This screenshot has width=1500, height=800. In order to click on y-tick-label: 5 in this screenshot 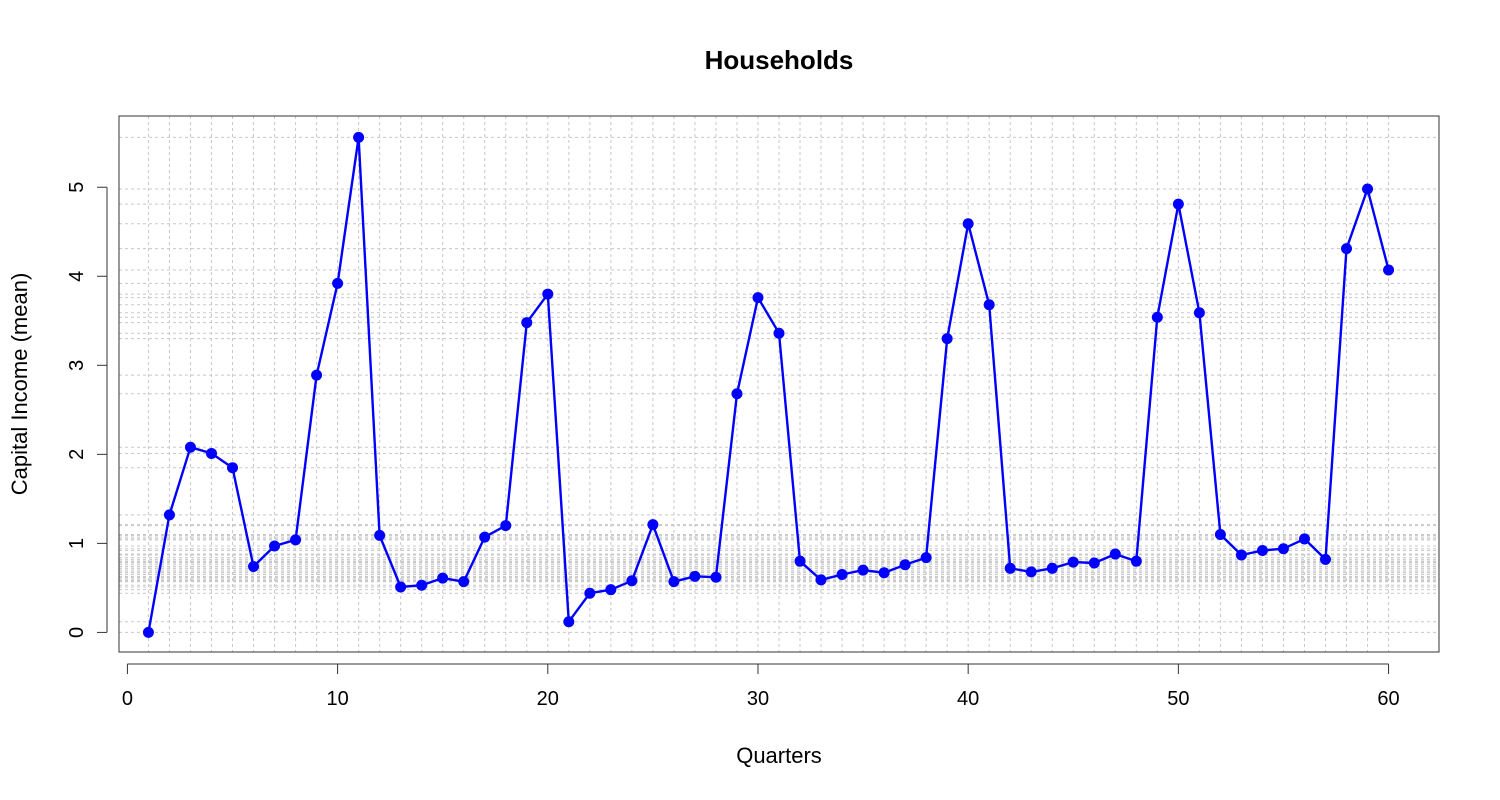, I will do `click(77, 187)`.